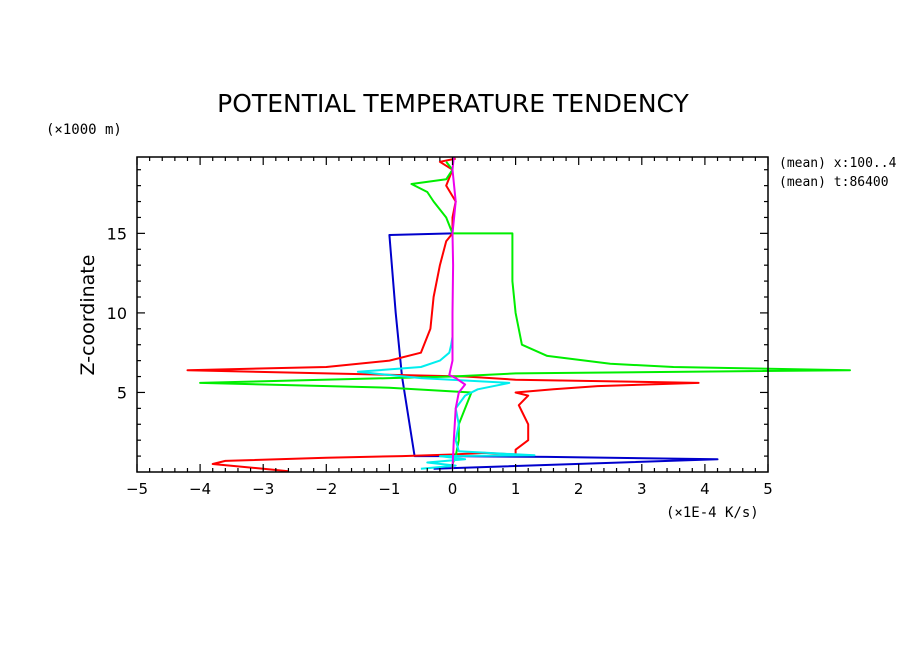 The image size is (904, 654). What do you see at coordinates (642, 489) in the screenshot?
I see `x-tick-label: 3` at bounding box center [642, 489].